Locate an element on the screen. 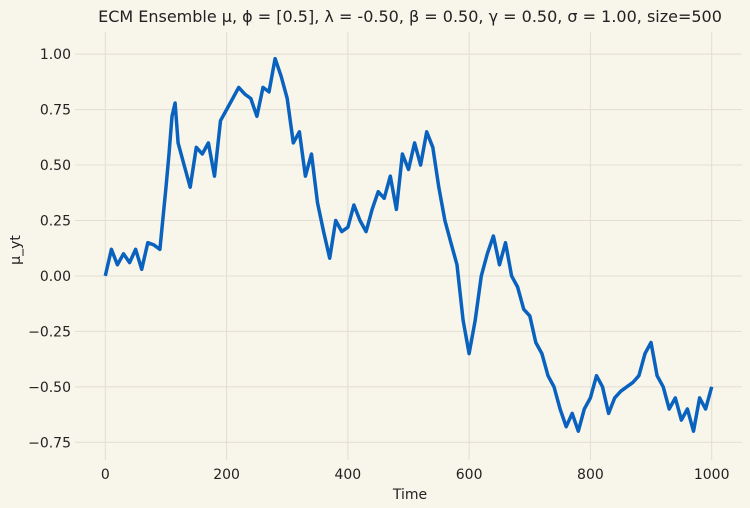 Image resolution: width=750 pixels, height=508 pixels. x-tick-label: 1000 is located at coordinates (712, 475).